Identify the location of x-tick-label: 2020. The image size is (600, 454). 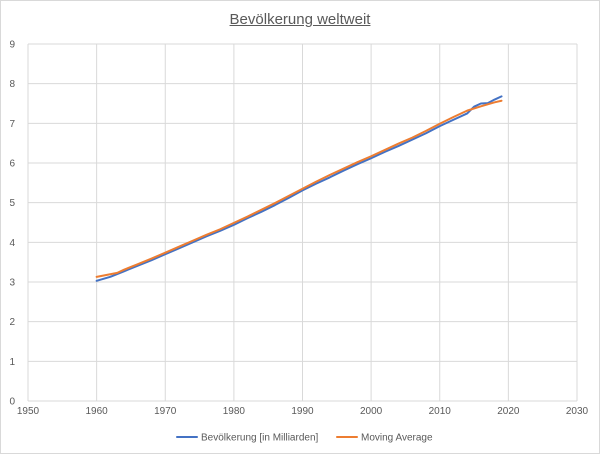
(508, 411).